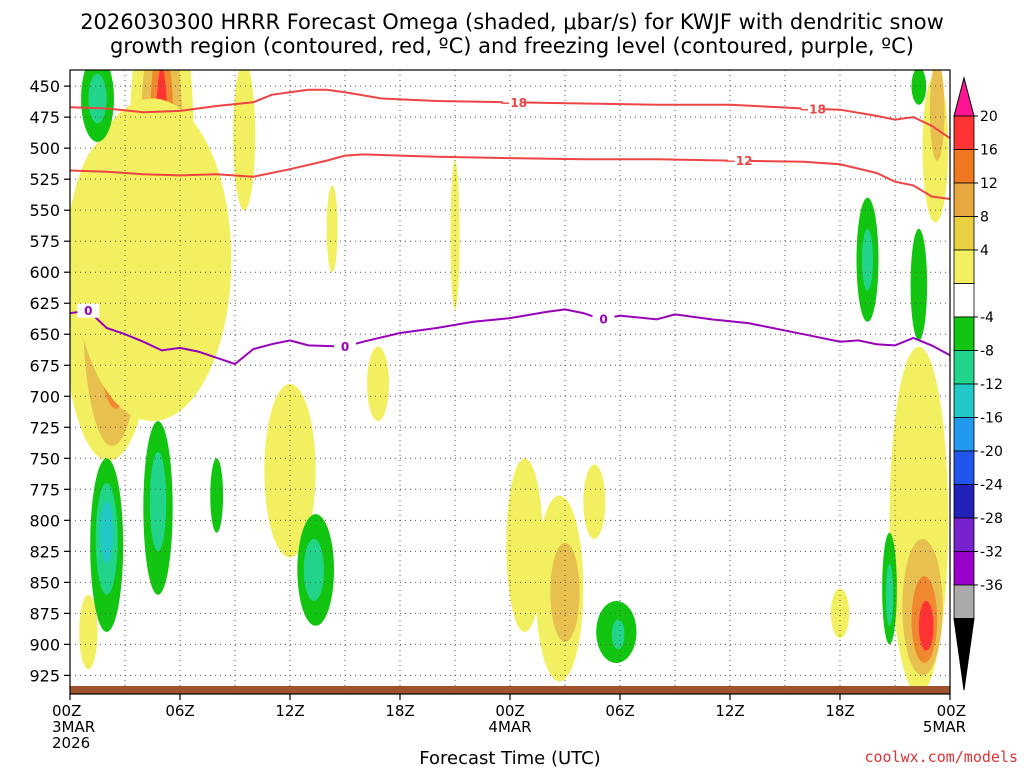 The height and width of the screenshot is (768, 1024). I want to click on y-tick-label-750: 750, so click(44, 458).